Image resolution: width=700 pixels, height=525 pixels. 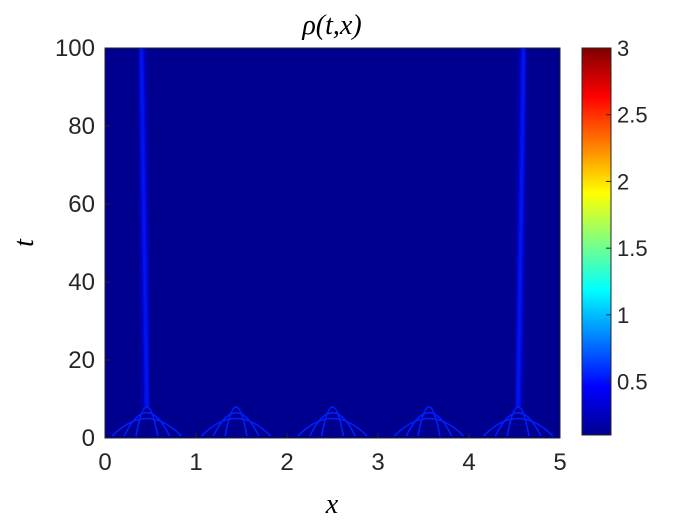 I want to click on colorbar, so click(x=596, y=241).